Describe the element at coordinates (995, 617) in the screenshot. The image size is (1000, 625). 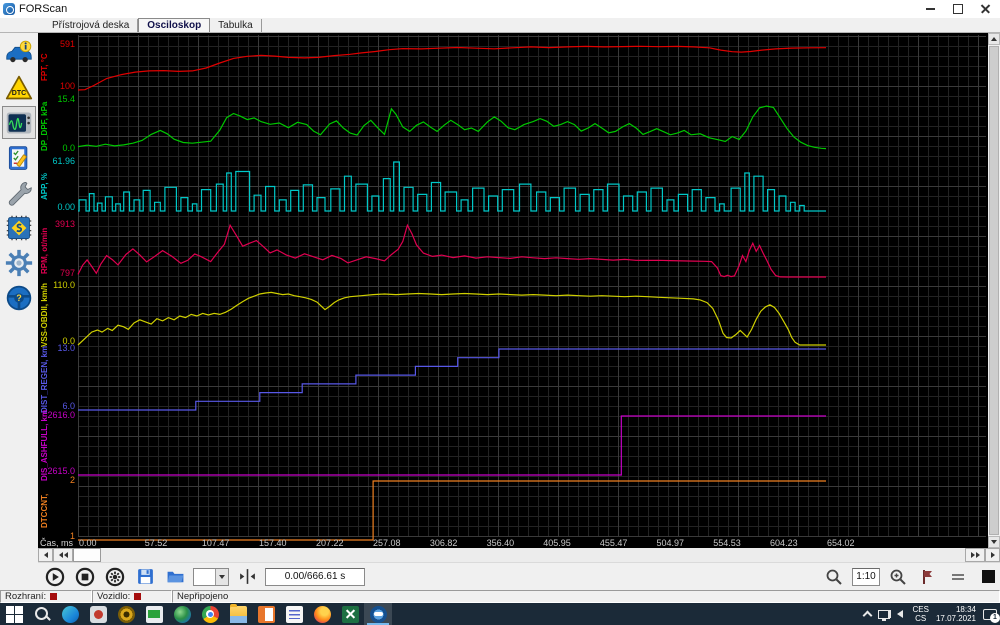
I see `notification-badge: 1` at that location.